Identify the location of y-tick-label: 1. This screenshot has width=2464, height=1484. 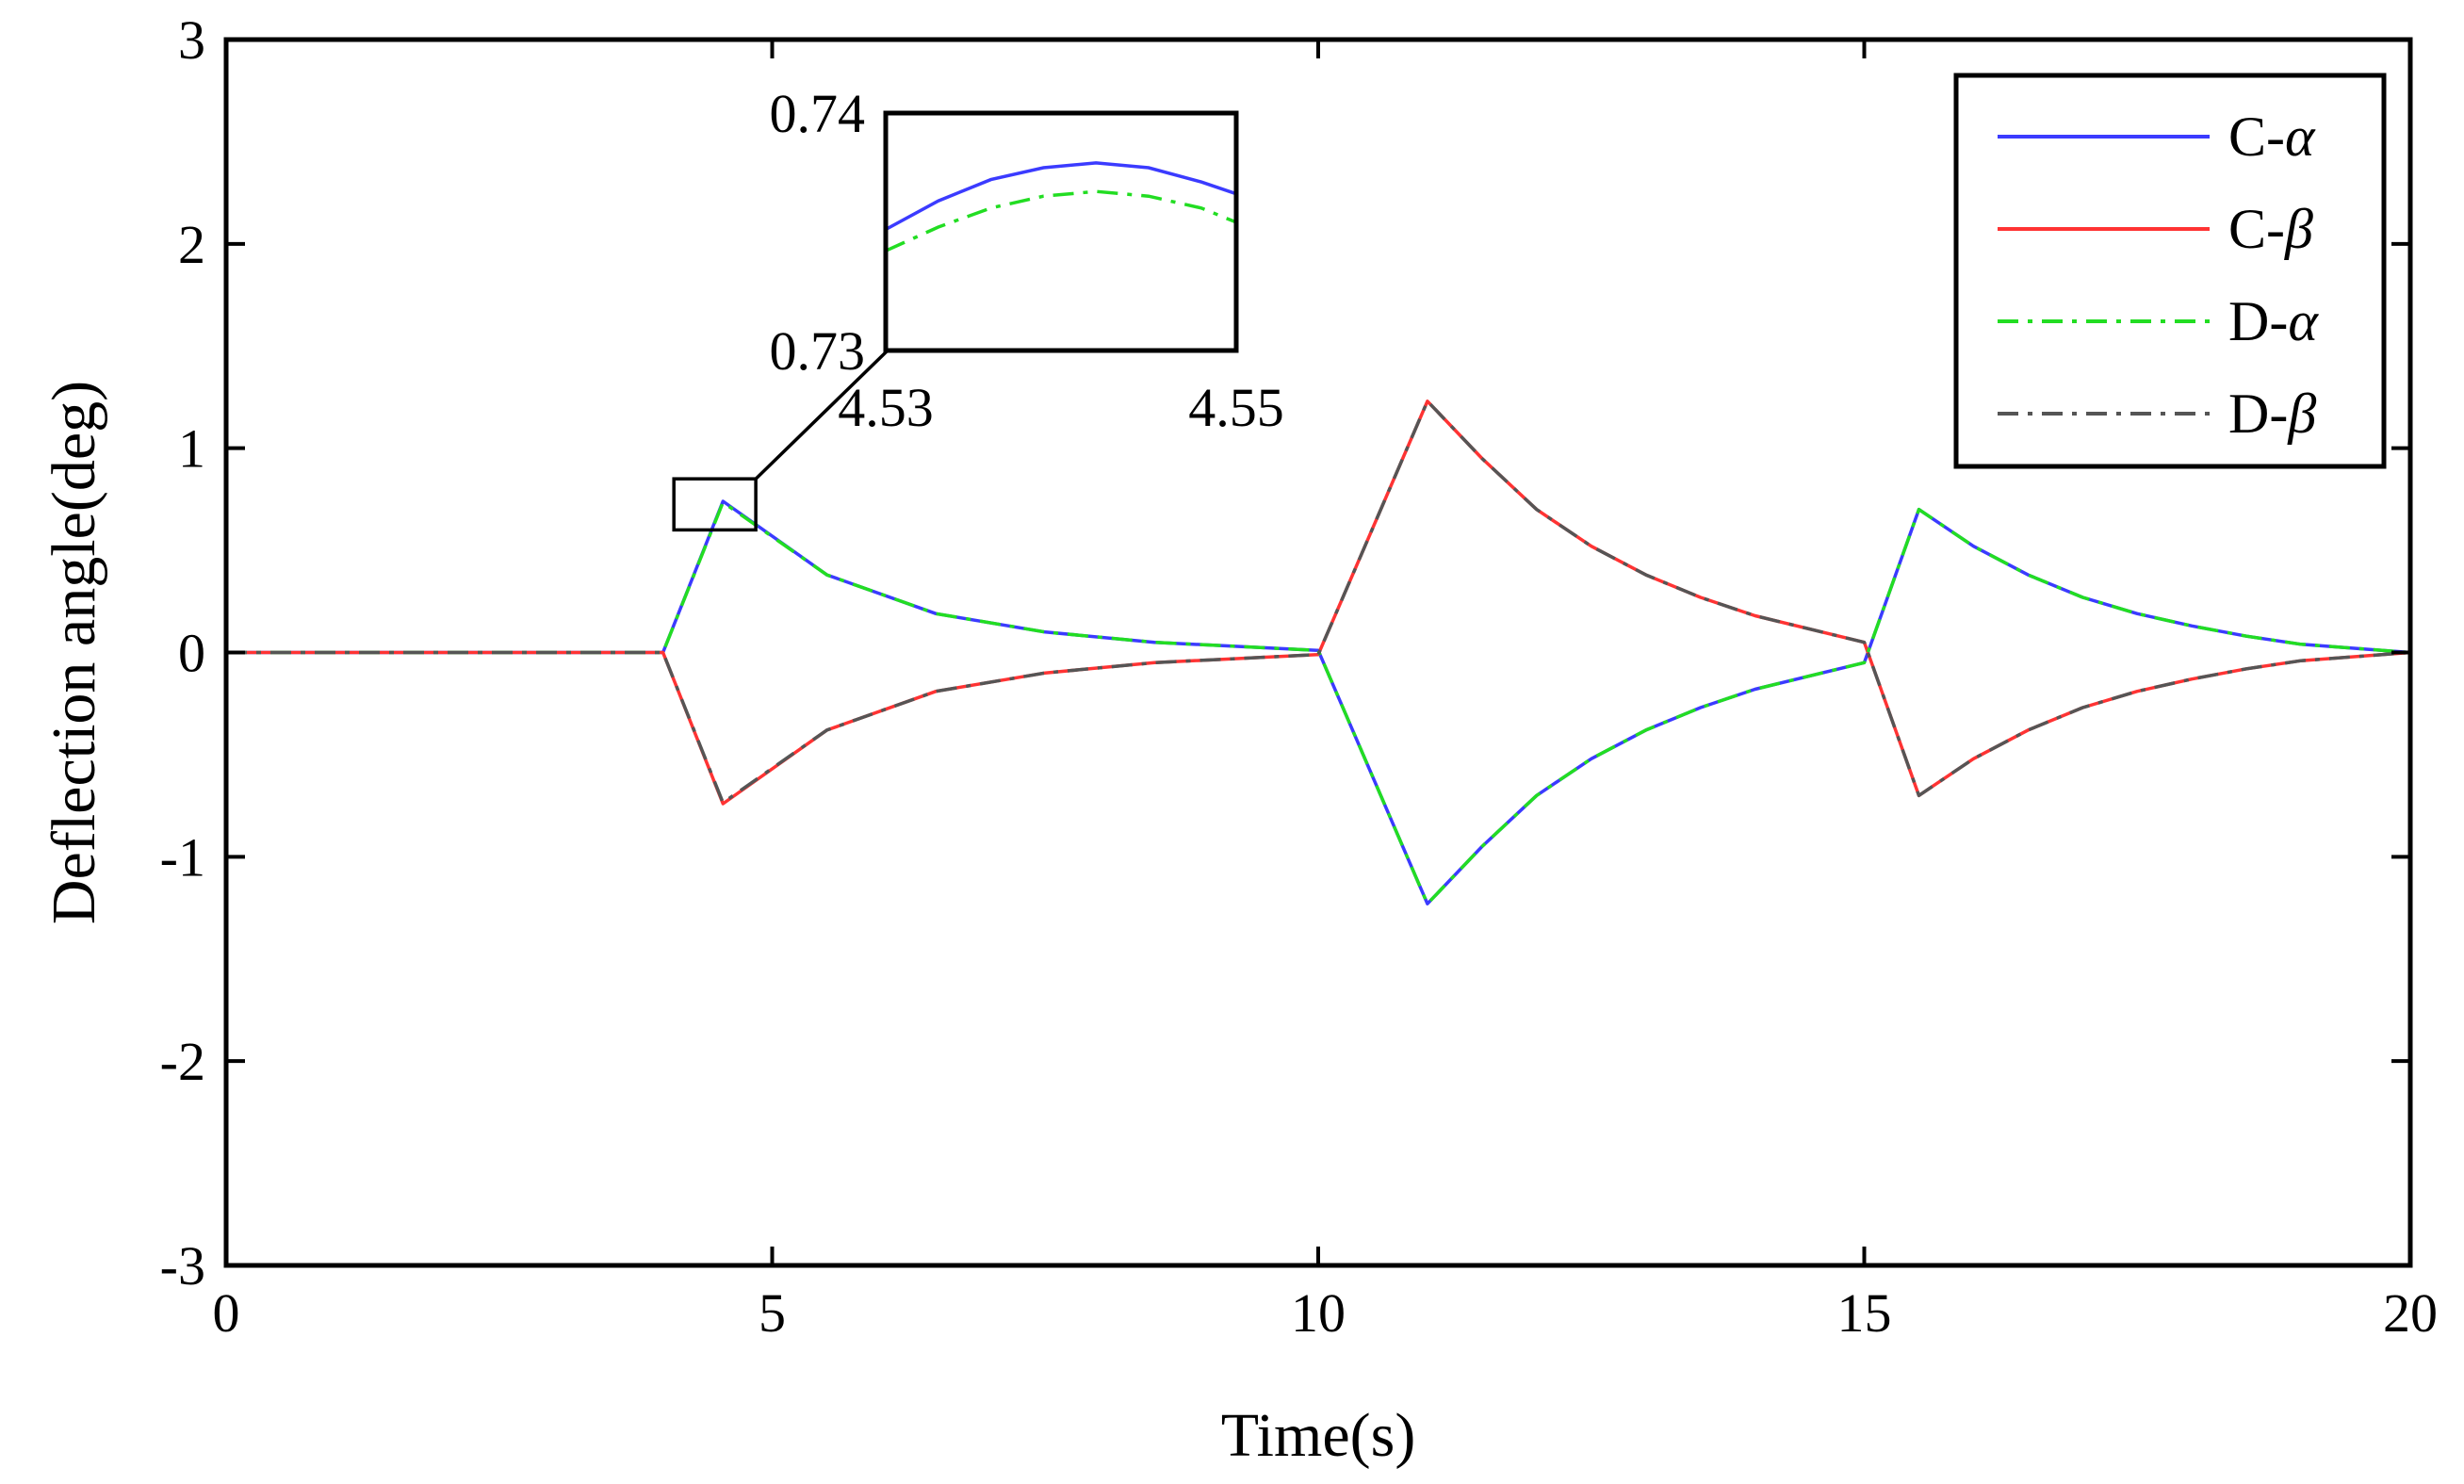
(191, 449).